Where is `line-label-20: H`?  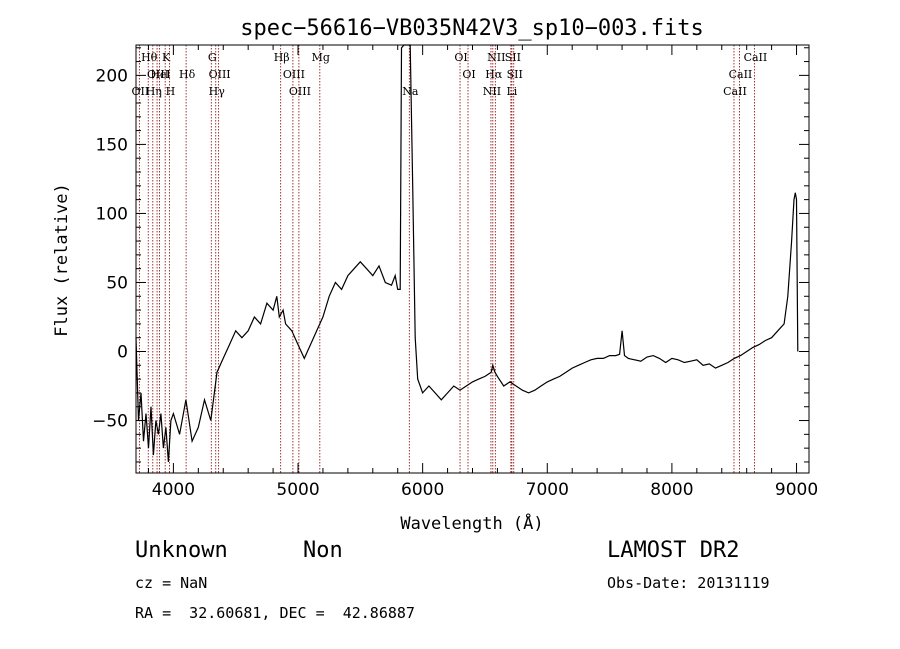
line-label-20: H is located at coordinates (171, 91).